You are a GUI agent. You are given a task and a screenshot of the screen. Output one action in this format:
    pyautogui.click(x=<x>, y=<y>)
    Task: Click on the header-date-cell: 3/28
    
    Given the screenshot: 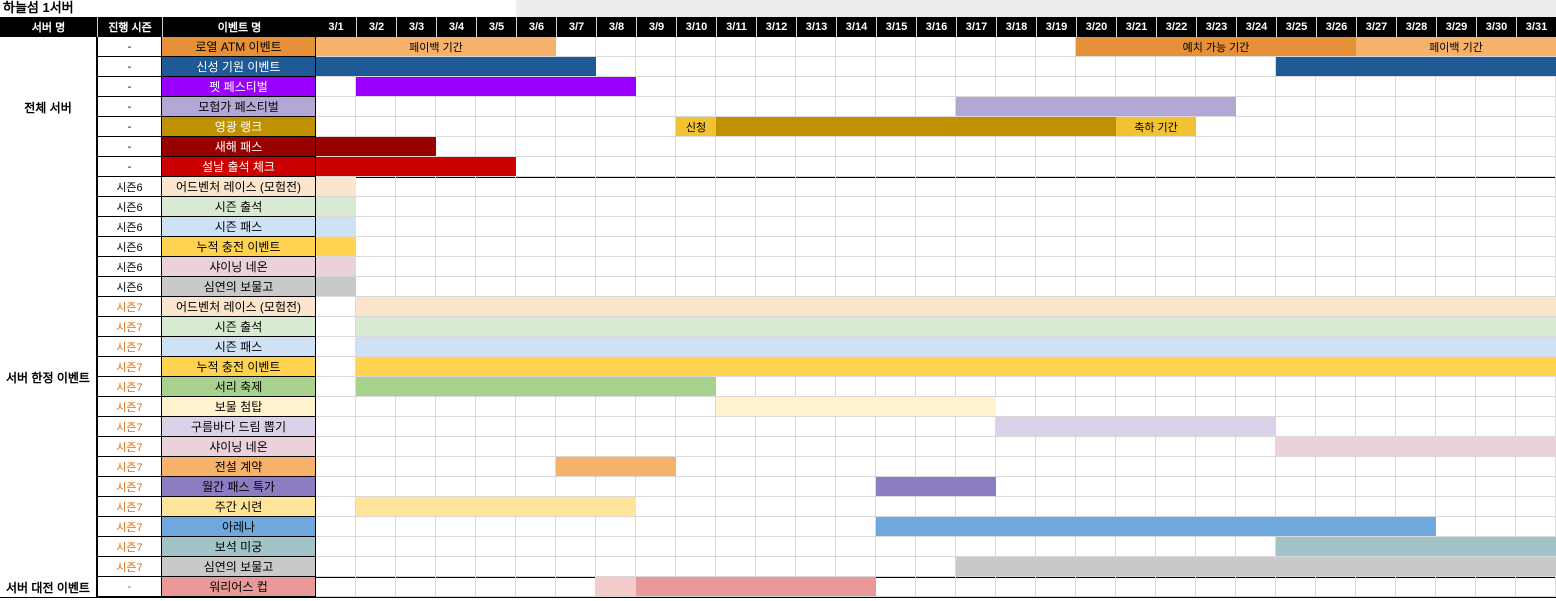 What is the action you would take?
    pyautogui.click(x=1416, y=27)
    